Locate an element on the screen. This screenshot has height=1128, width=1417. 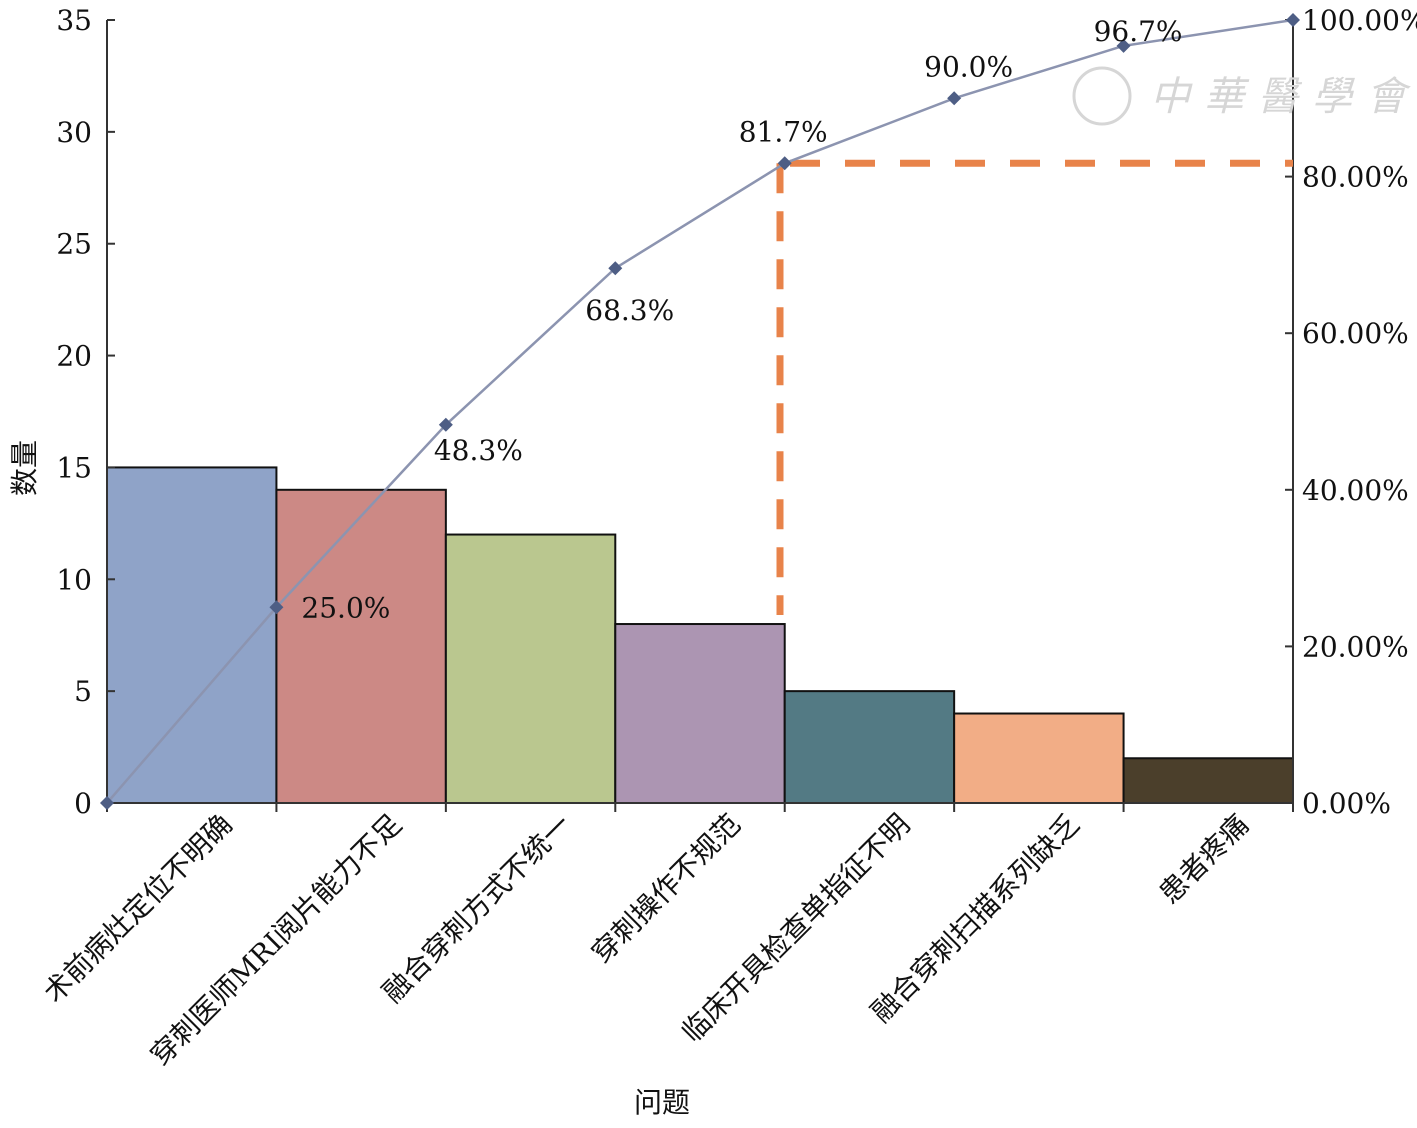
x-tick-label: 患者疼痛 is located at coordinates (1204, 859).